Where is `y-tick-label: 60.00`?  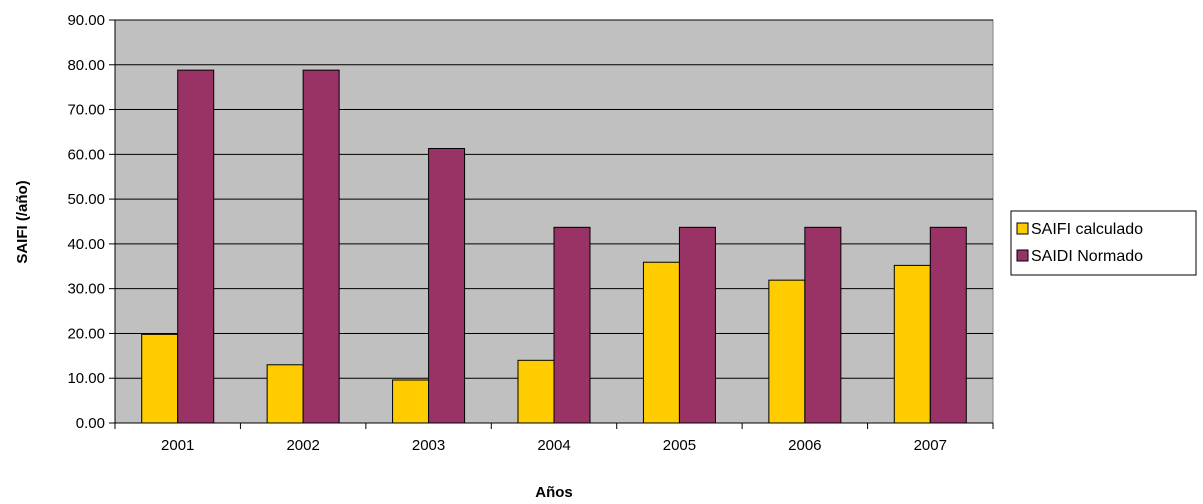
y-tick-label: 60.00 is located at coordinates (86, 154).